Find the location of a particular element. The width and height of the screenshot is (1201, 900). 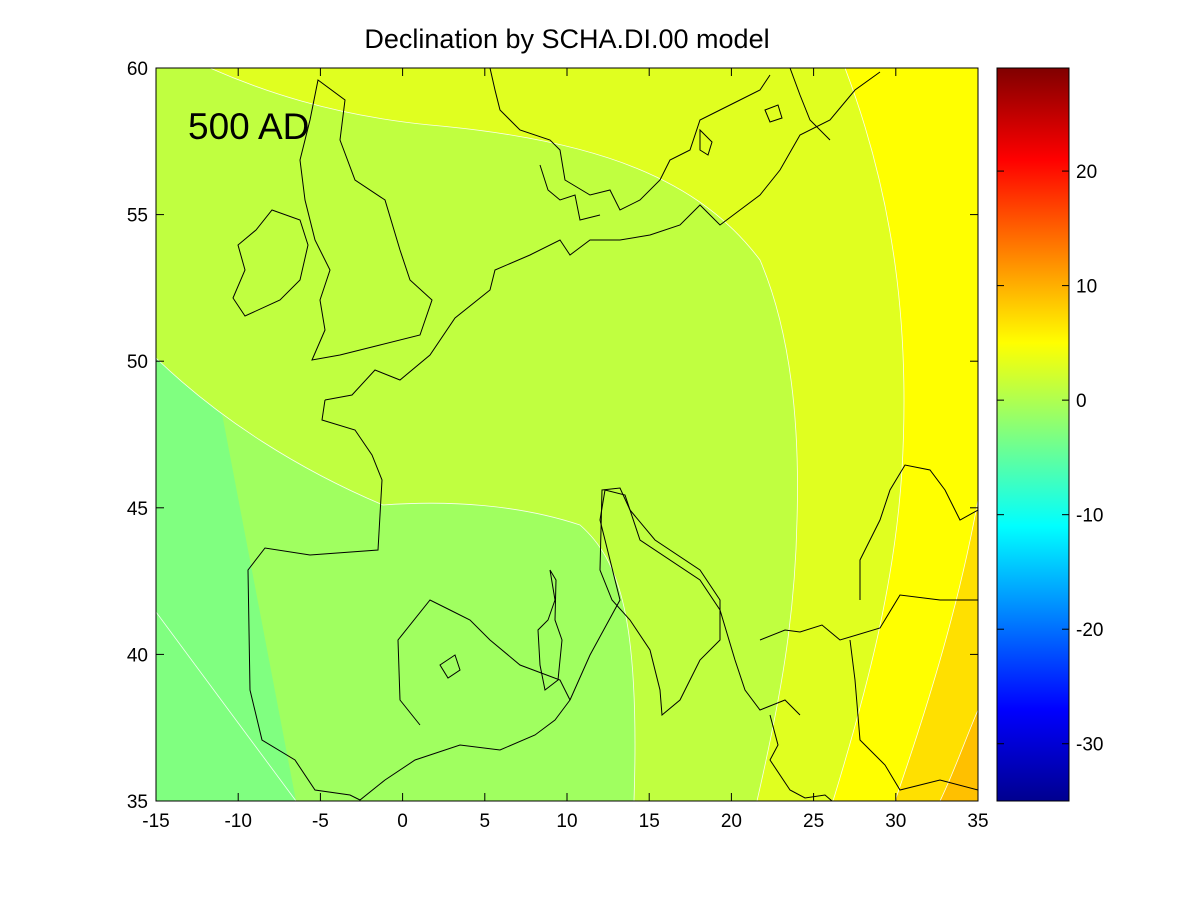

coast-scandinavia is located at coordinates (765, 112).